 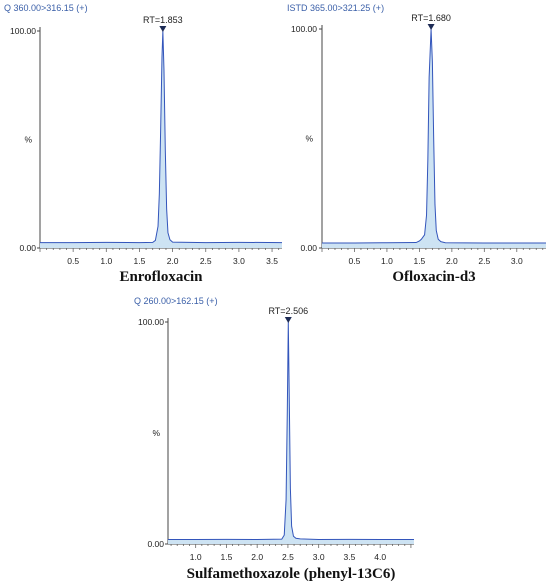 I want to click on compound-name: Sulfamethoxazole (phenyl-13C6), so click(x=291, y=574).